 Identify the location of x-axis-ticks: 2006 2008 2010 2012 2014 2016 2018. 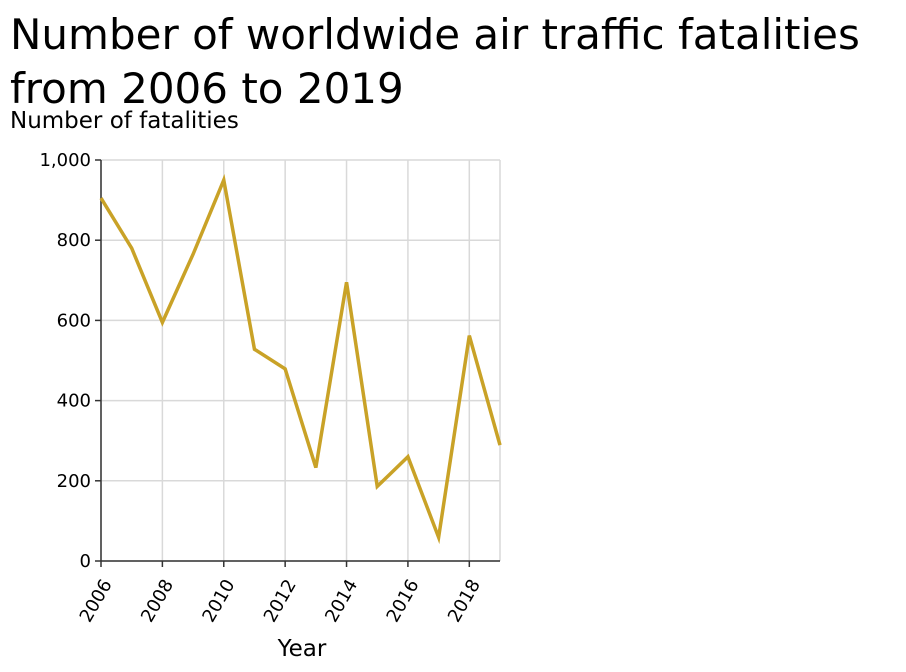
(280, 593).